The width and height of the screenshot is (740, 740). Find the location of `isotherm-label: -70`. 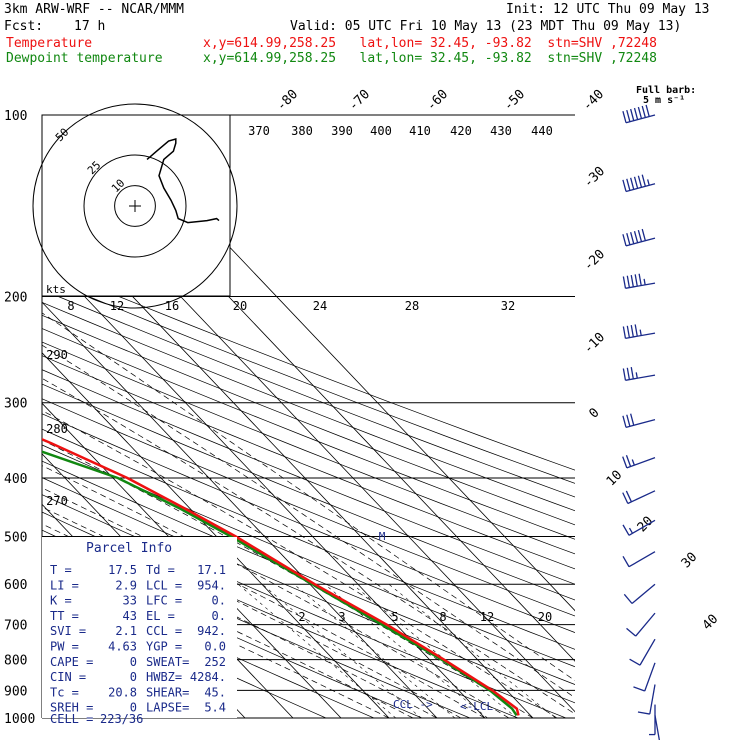

isotherm-label: -70 is located at coordinates (359, 100).